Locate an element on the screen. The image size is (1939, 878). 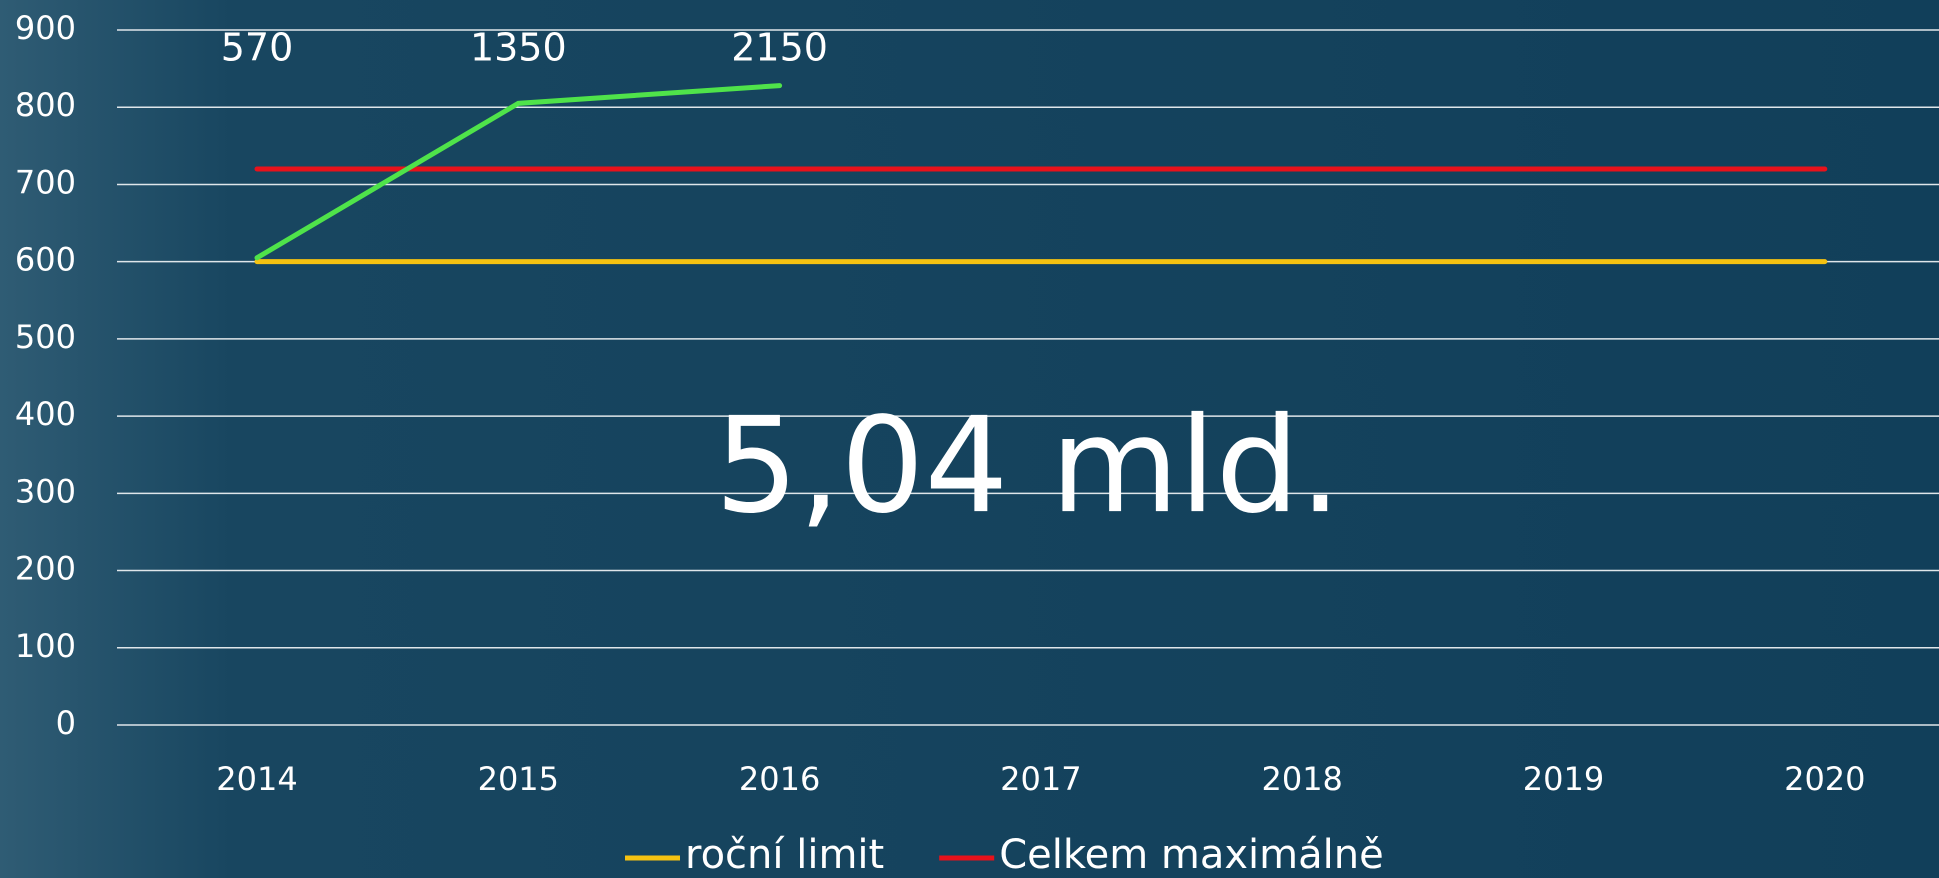
x-tick-label: 2020 is located at coordinates (1824, 779).